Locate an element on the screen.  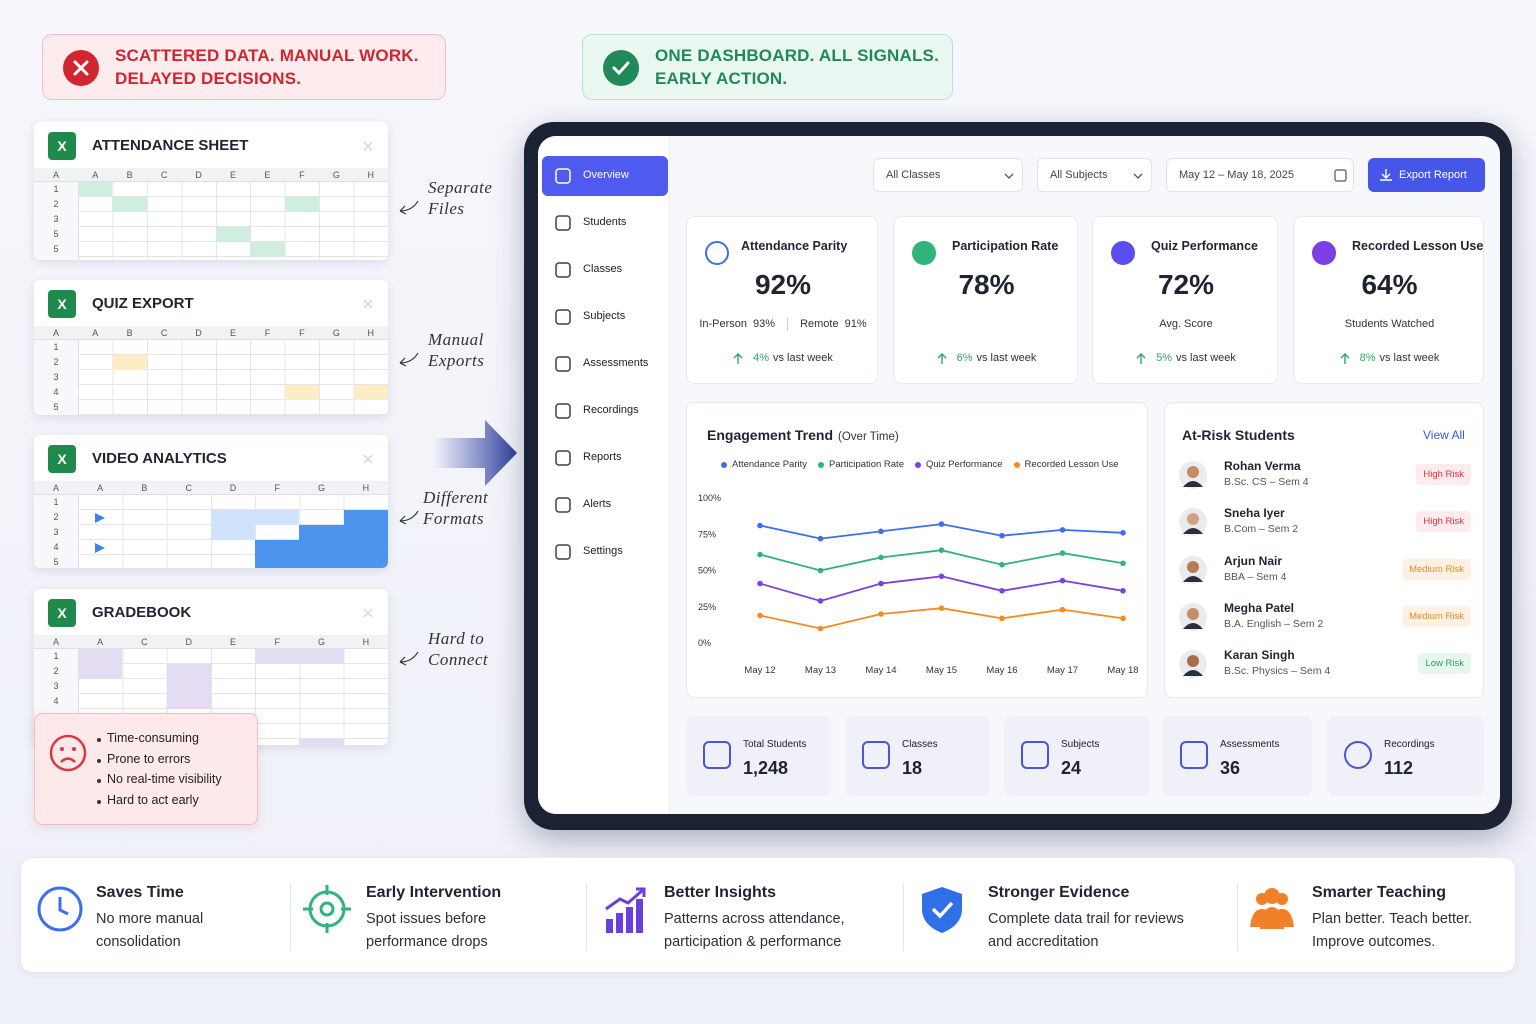
legend-item: Participation Rate is located at coordinates (861, 464).